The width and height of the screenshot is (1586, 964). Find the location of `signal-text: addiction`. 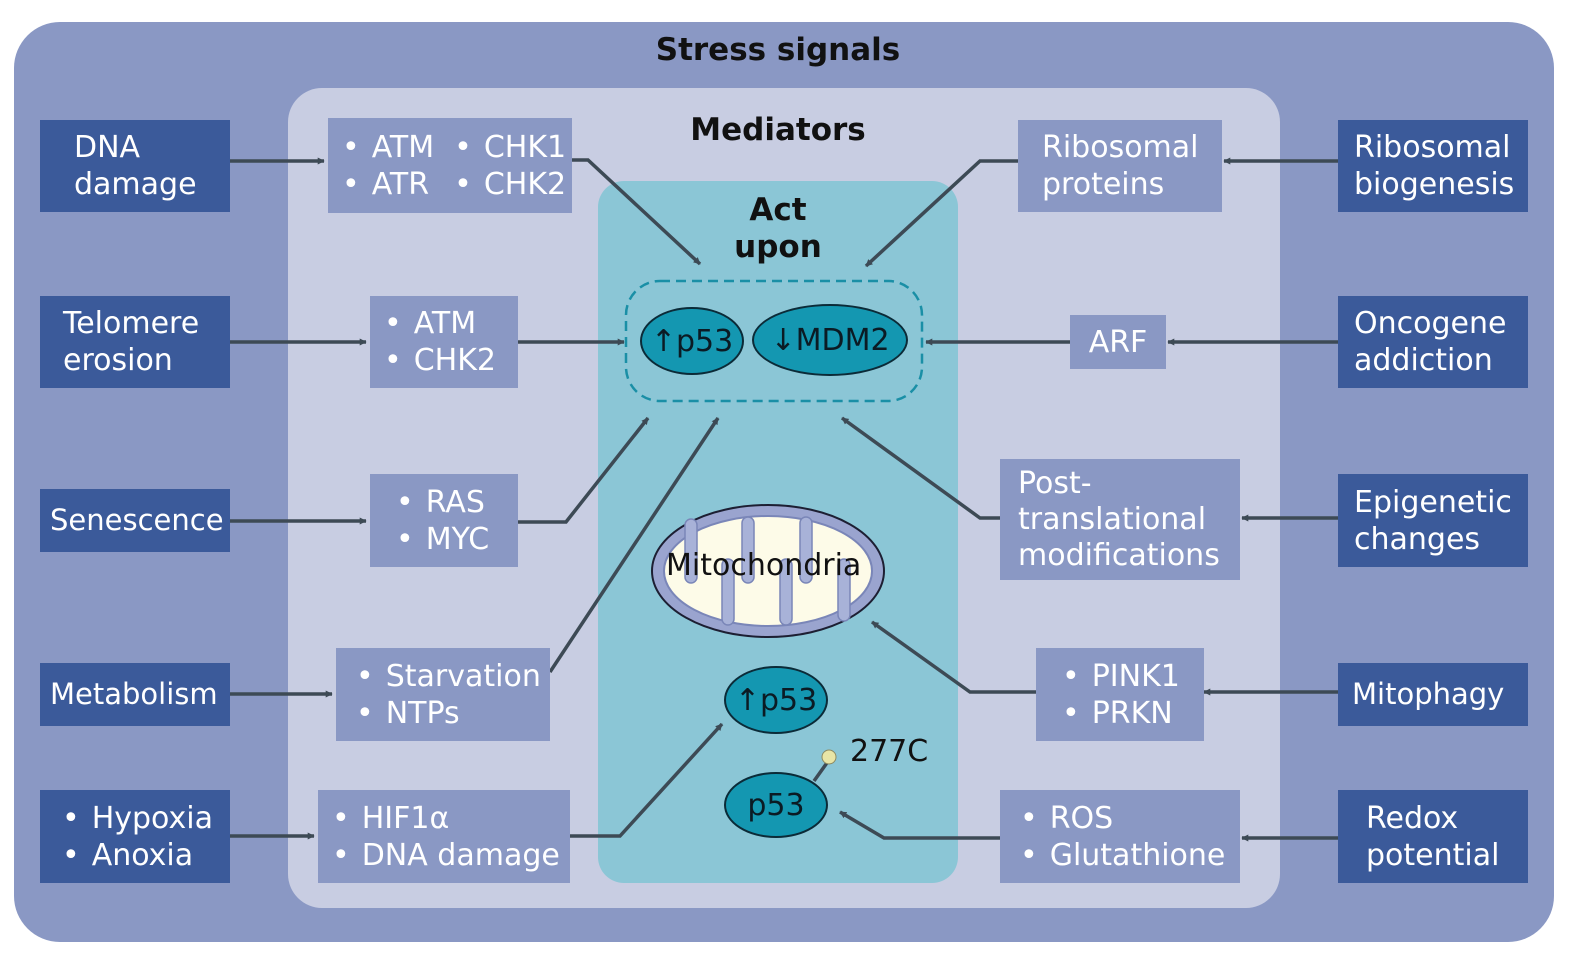

signal-text: addiction is located at coordinates (1423, 360).